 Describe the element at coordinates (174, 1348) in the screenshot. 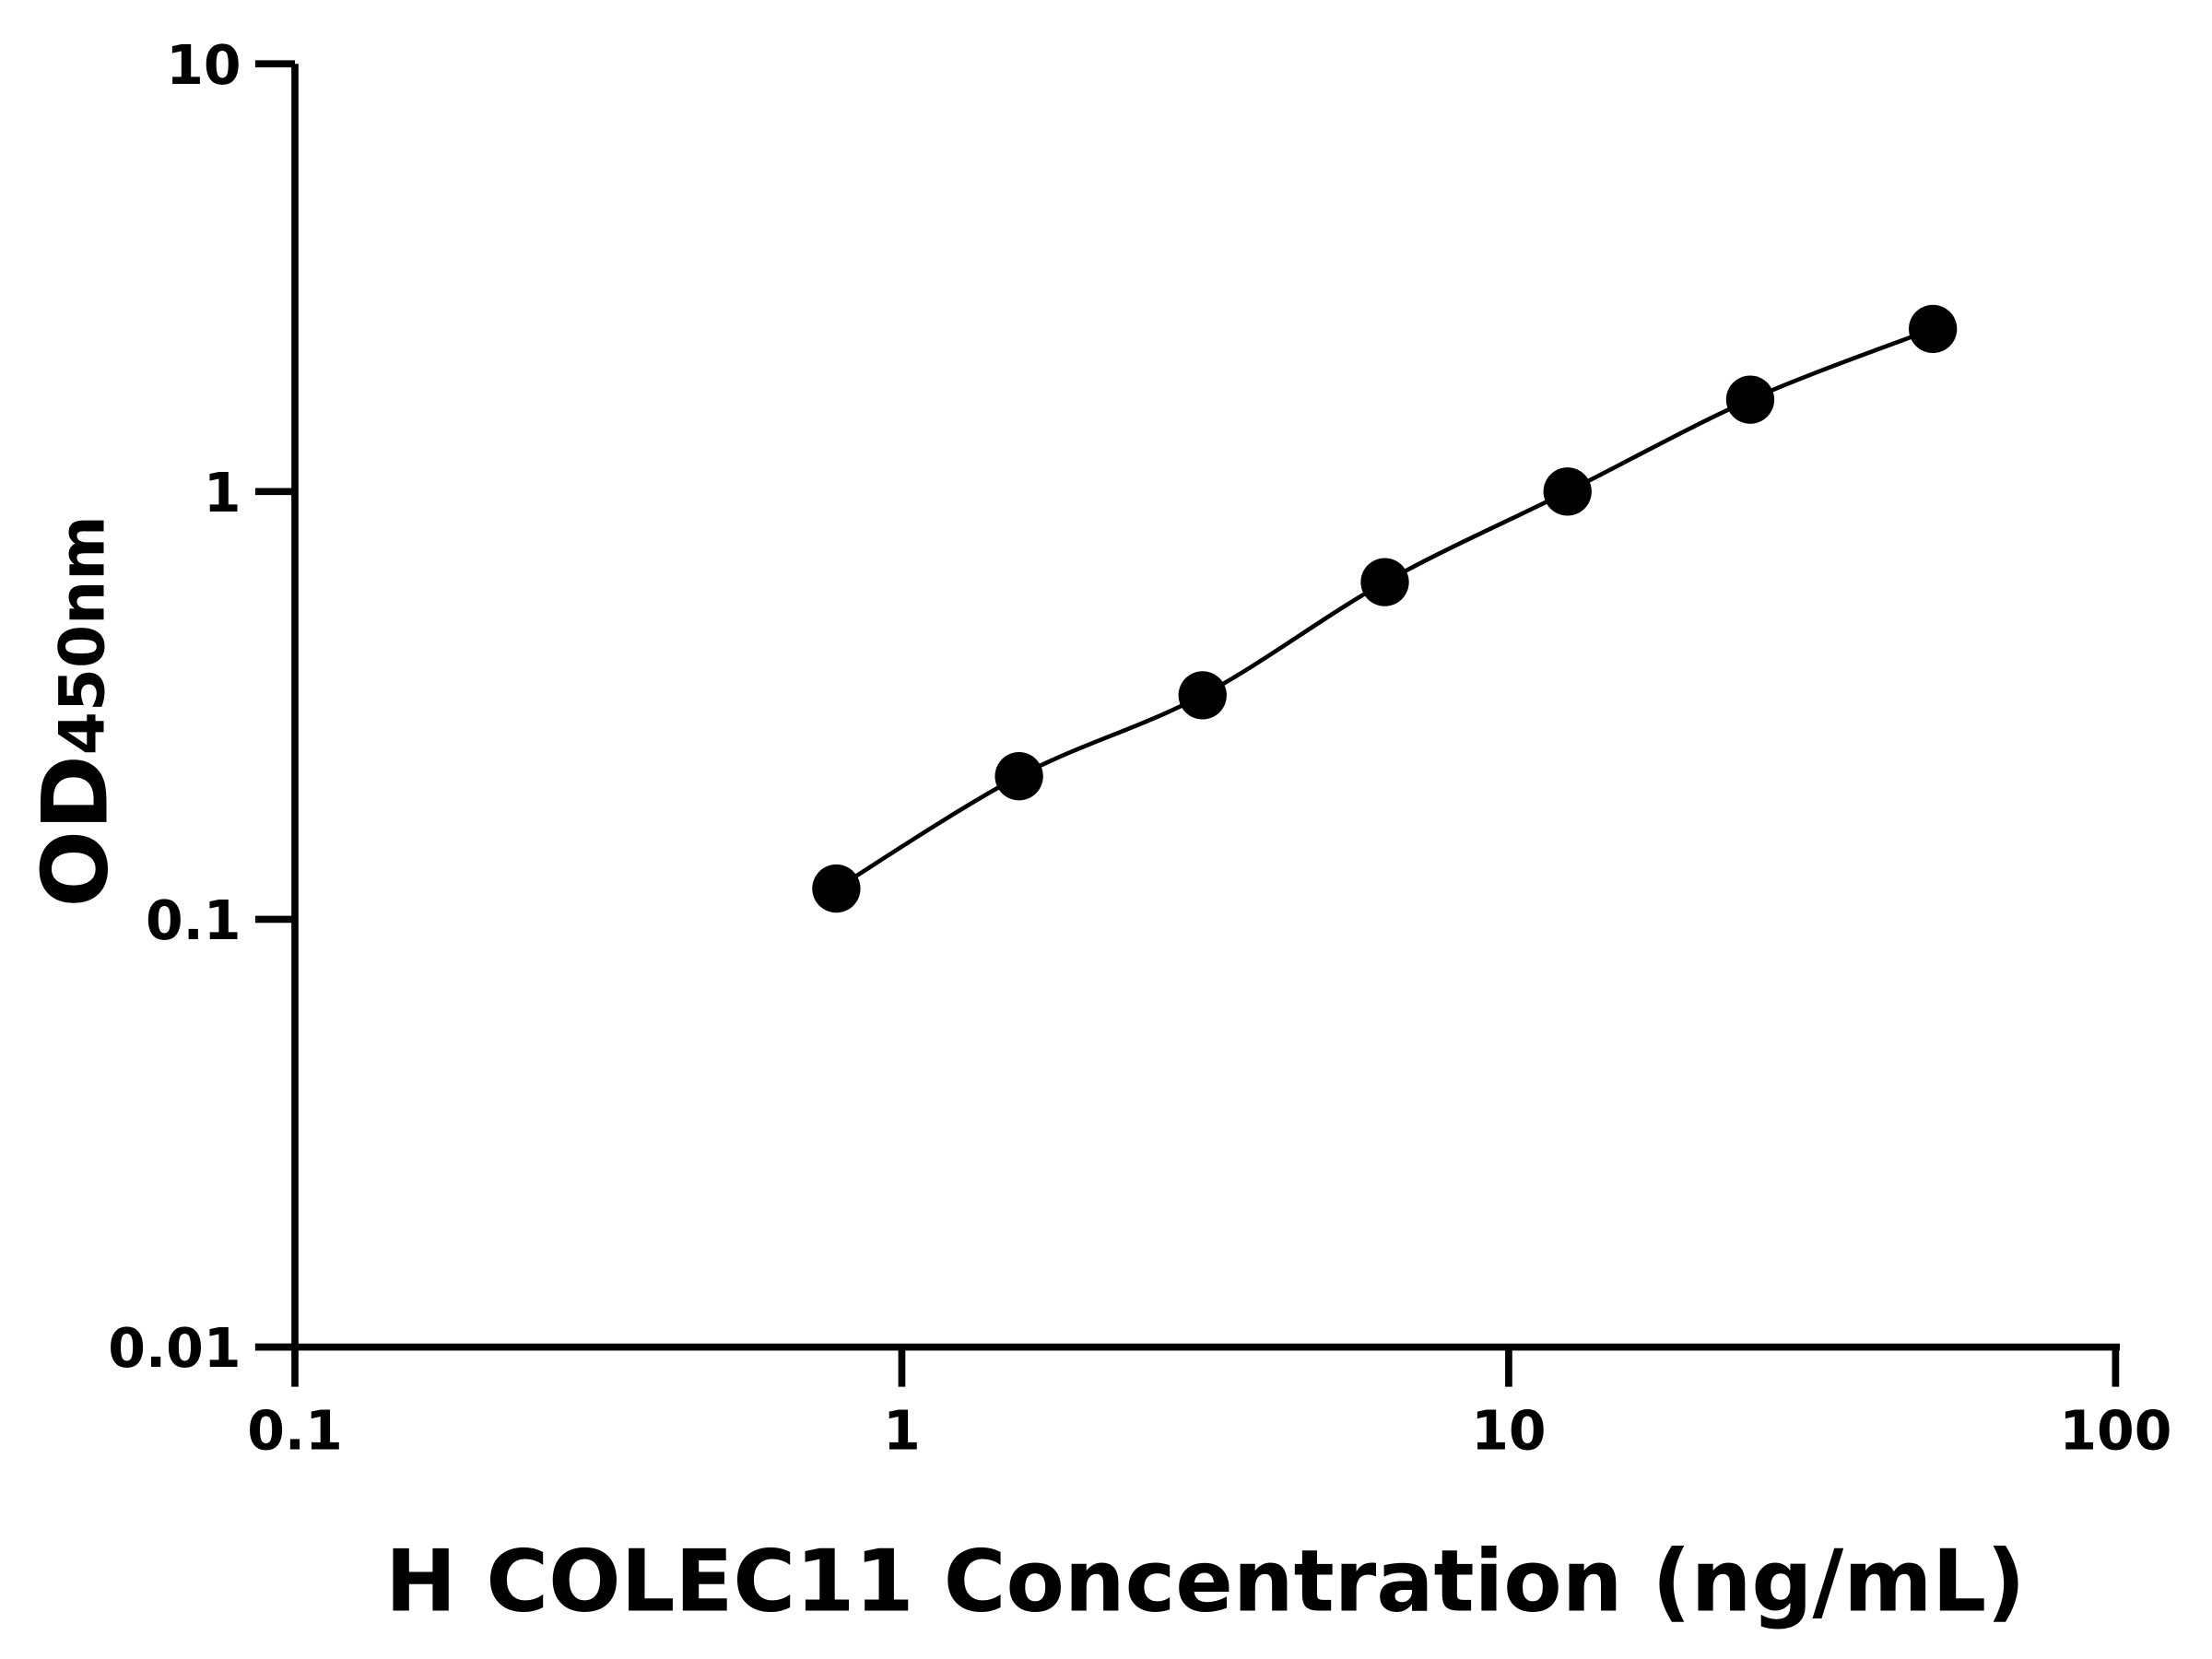

I see `y-tick-label: 0.01` at that location.